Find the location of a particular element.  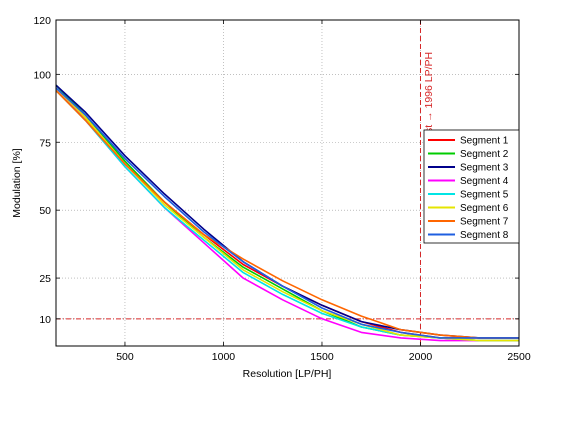

y-tick-label: 25 is located at coordinates (45, 279).